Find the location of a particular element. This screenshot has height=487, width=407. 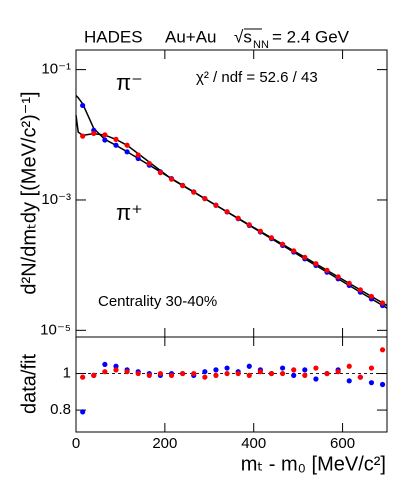

annotation-centrality: Centrality 30-40% is located at coordinates (157, 301).